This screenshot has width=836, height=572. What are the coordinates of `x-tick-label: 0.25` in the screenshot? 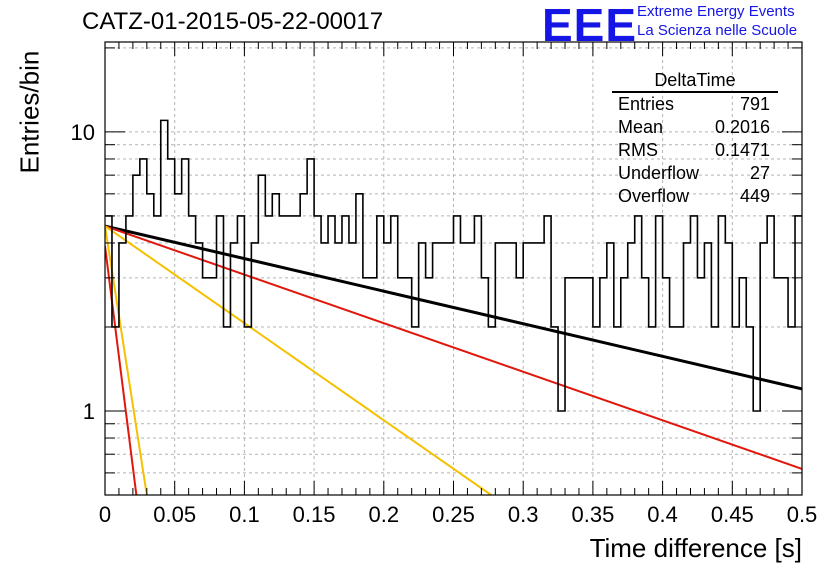 It's located at (453, 514).